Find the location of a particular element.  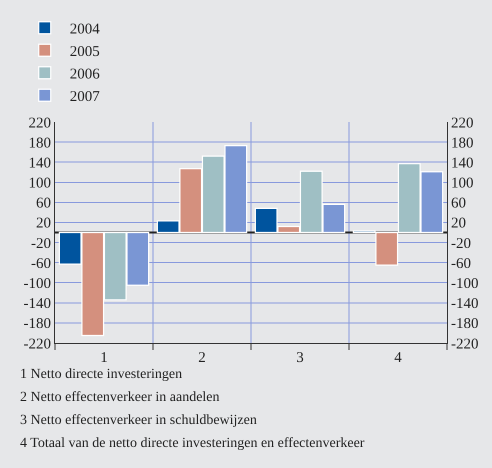

text: 1 Netto directe investeringen is located at coordinates (101, 374).